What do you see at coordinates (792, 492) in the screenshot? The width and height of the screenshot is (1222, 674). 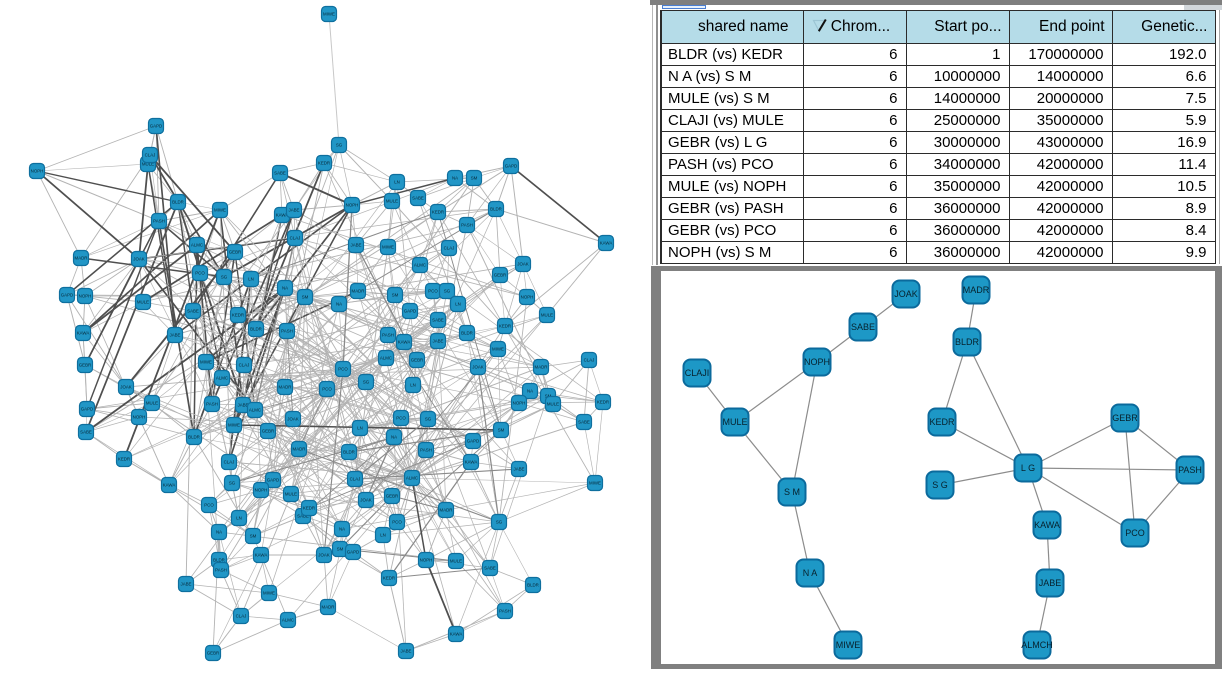 I see `svg-text: S M` at bounding box center [792, 492].